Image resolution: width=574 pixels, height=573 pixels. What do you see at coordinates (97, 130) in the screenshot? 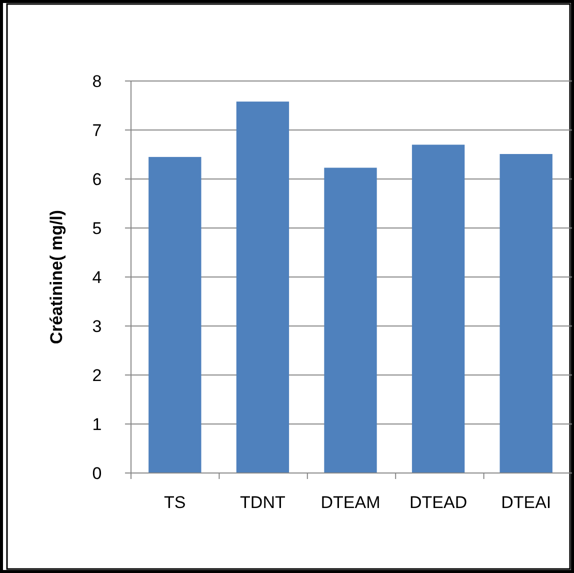
I see `y-tick-label: 7` at bounding box center [97, 130].